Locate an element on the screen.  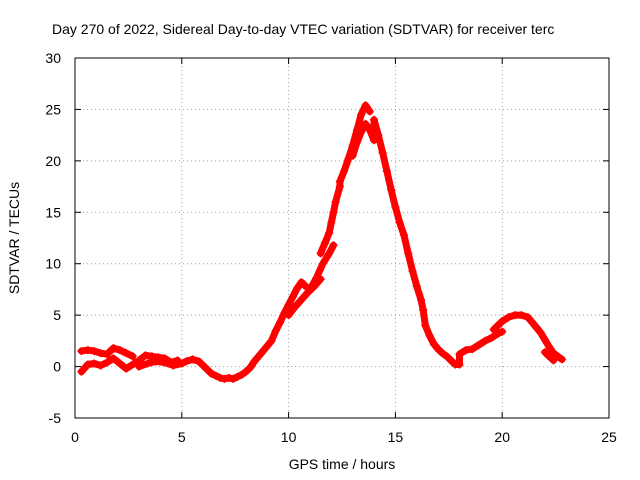
y-tick-label: 15 is located at coordinates (53, 212).